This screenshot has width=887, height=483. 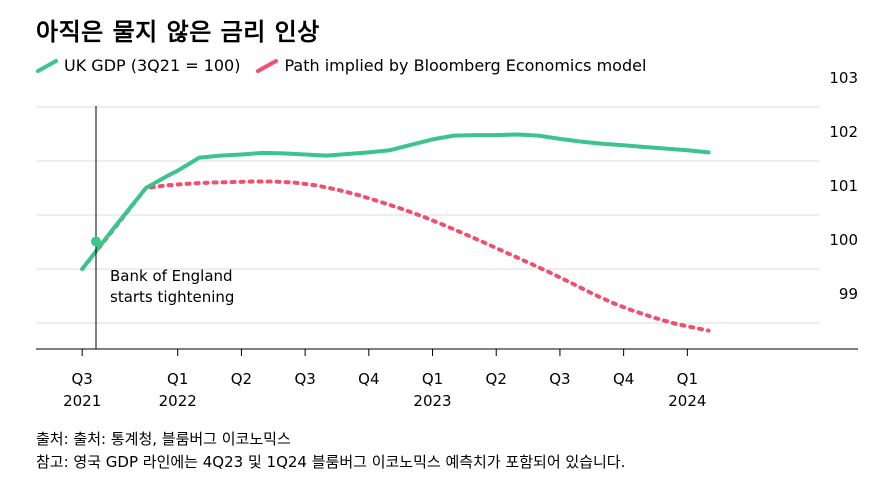 I want to click on x-tick-label-2: Q2, so click(x=241, y=379).